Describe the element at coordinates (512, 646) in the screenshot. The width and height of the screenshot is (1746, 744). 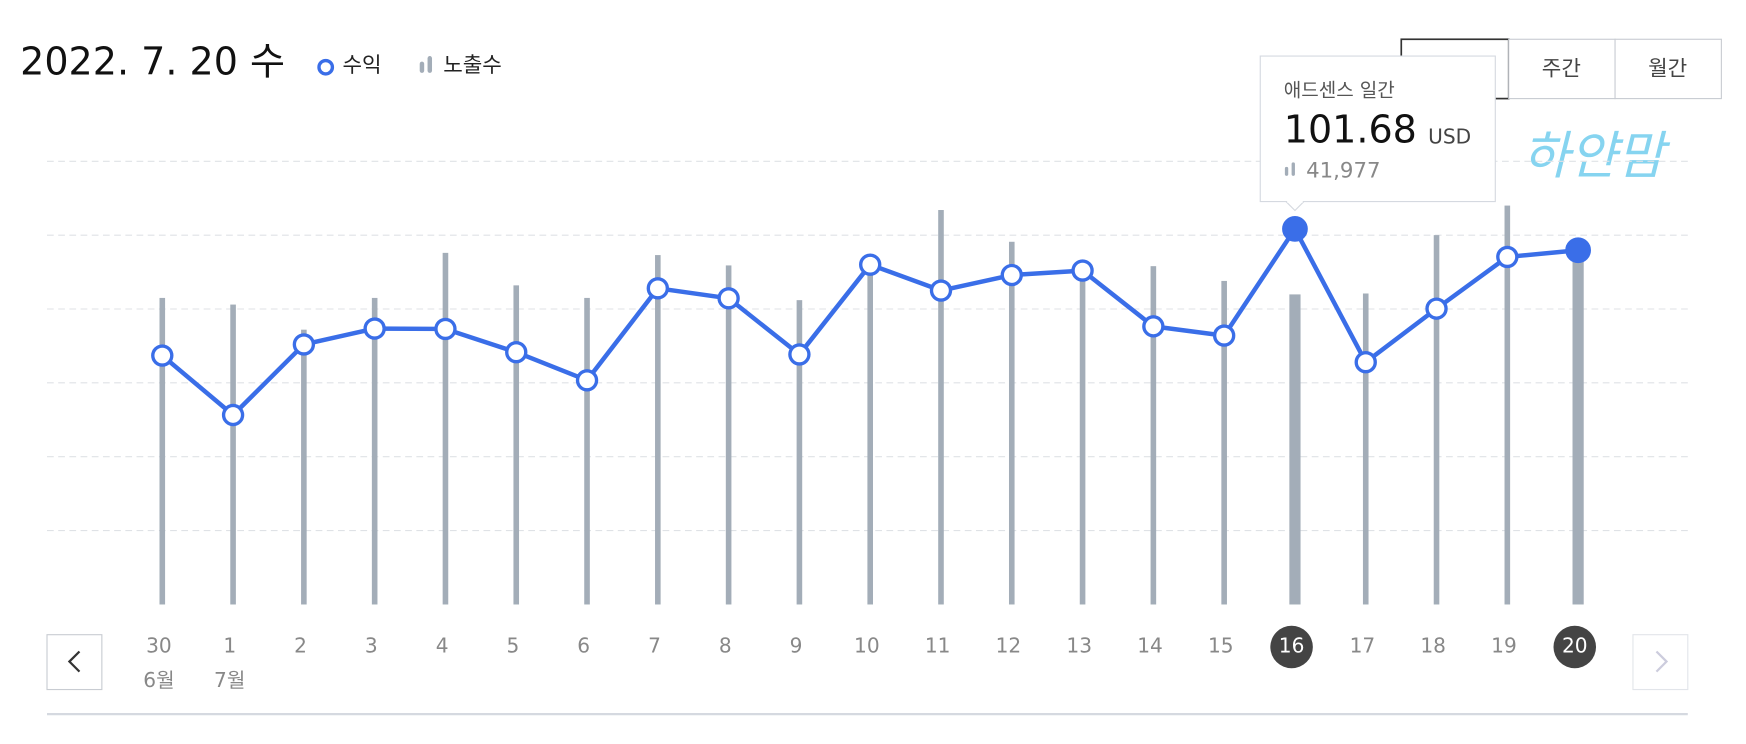
I see `x-tick-label: 5` at that location.